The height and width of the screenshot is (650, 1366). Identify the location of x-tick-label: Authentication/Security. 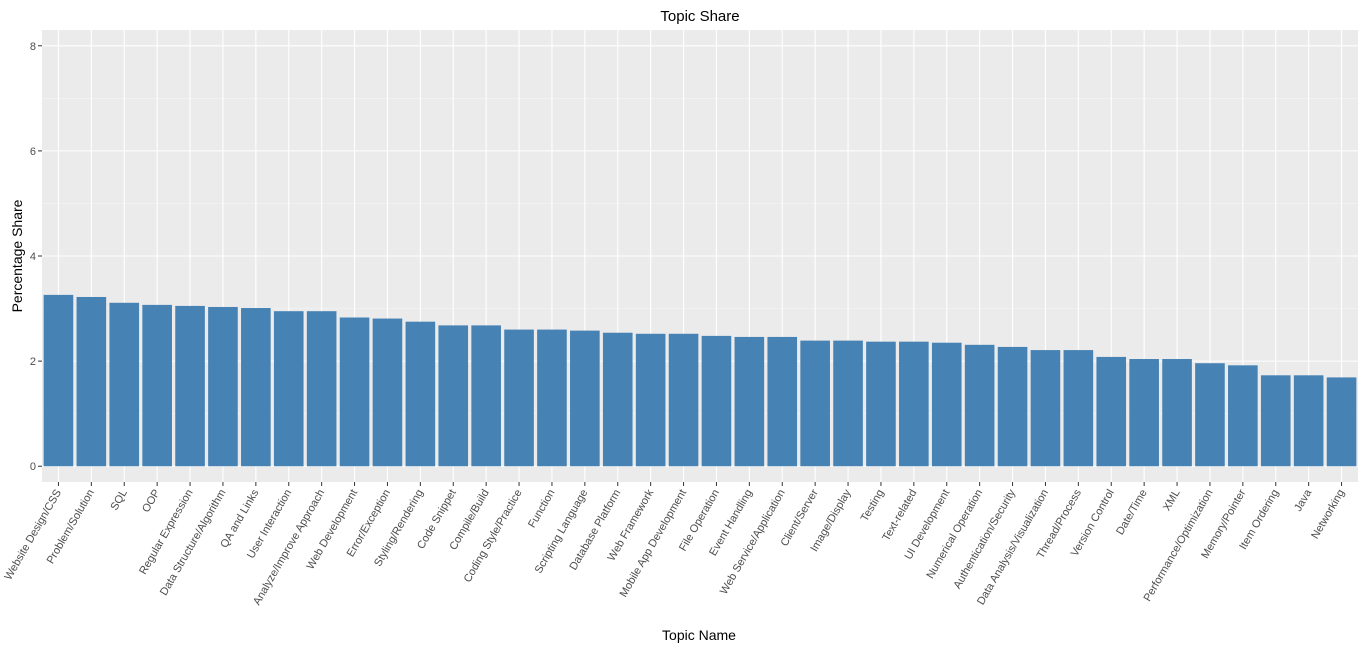
(984, 539).